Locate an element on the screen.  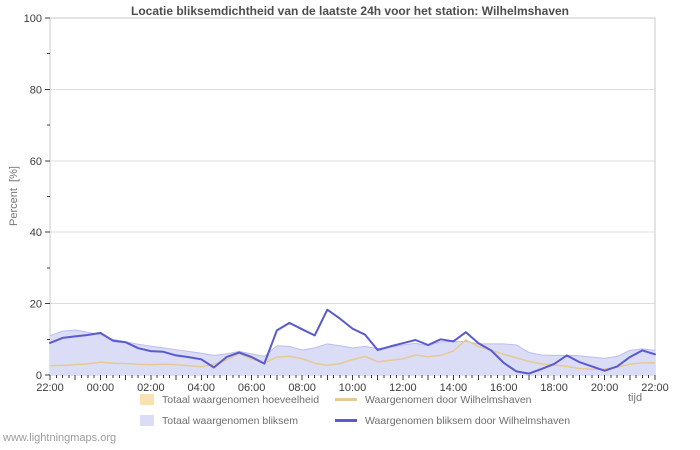
legend-item-totaal-hoeveelheid: Totaal waargenomen hoeveelheid is located at coordinates (229, 399).